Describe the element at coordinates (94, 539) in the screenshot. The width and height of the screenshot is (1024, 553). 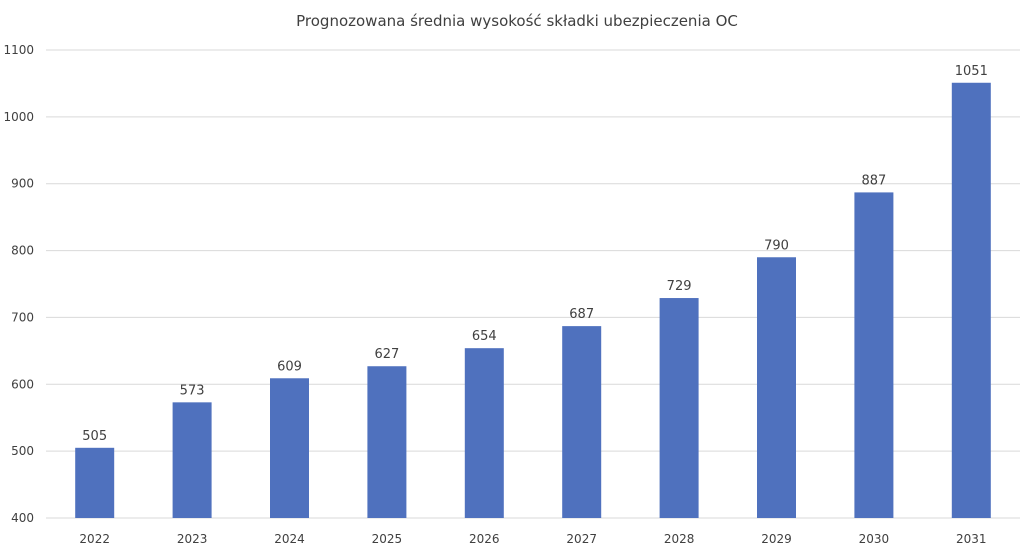
I see `x-tick-label: 2022` at that location.